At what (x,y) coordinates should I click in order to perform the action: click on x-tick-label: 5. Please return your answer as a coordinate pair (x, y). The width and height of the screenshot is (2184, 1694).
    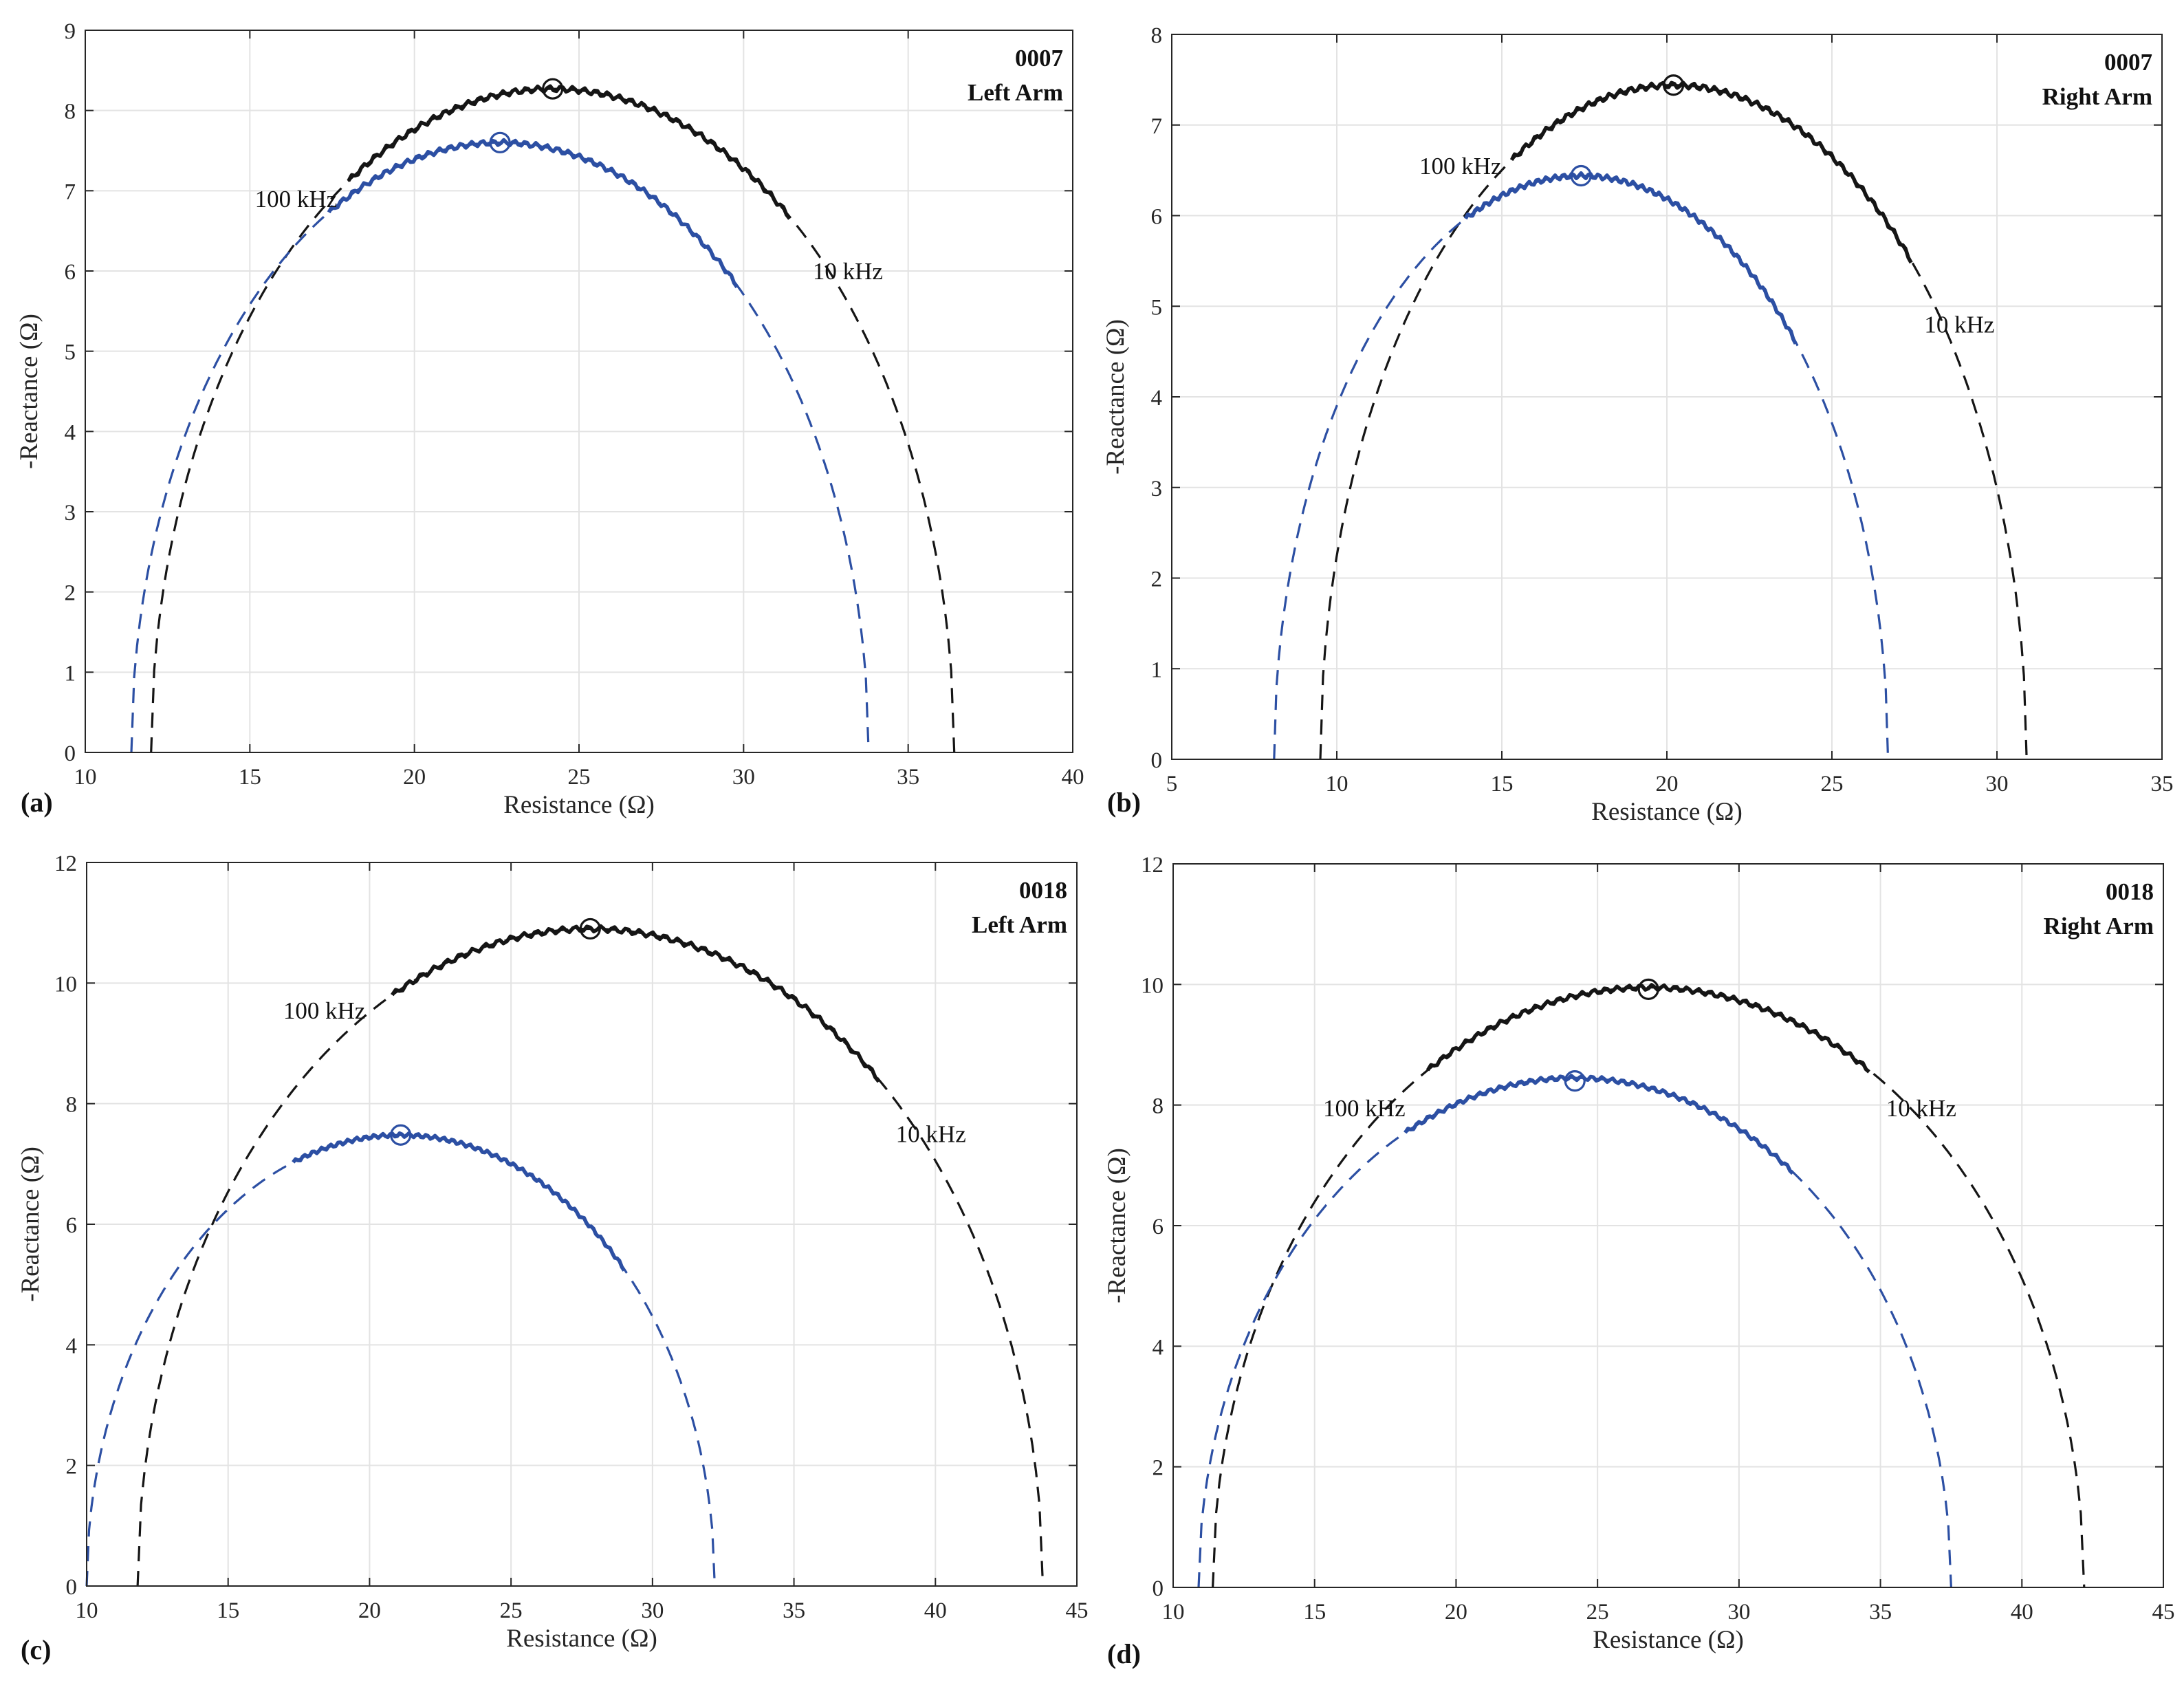
    Looking at the image, I should click on (1172, 784).